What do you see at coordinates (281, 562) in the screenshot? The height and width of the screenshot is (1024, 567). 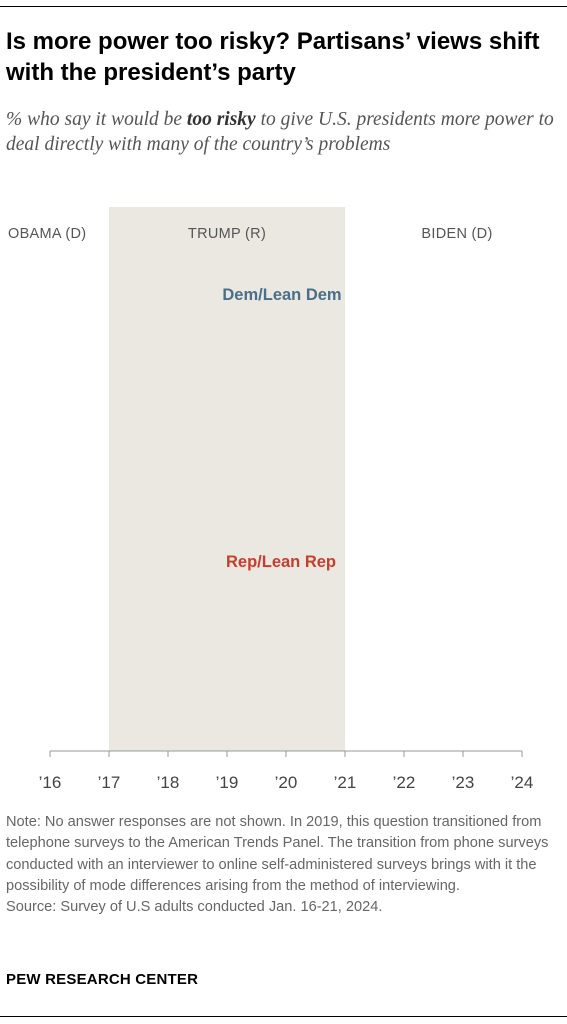 I see `series-label-rep: Rep/Lean Rep` at bounding box center [281, 562].